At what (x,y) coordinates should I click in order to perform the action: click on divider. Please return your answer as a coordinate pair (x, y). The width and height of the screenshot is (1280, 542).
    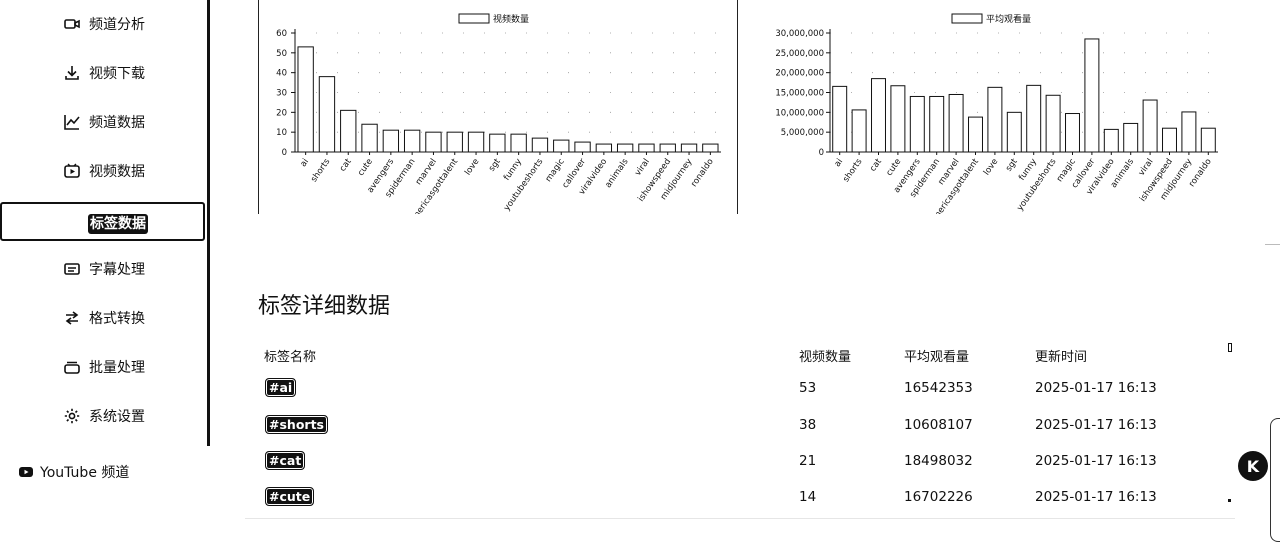
    Looking at the image, I should click on (1272, 244).